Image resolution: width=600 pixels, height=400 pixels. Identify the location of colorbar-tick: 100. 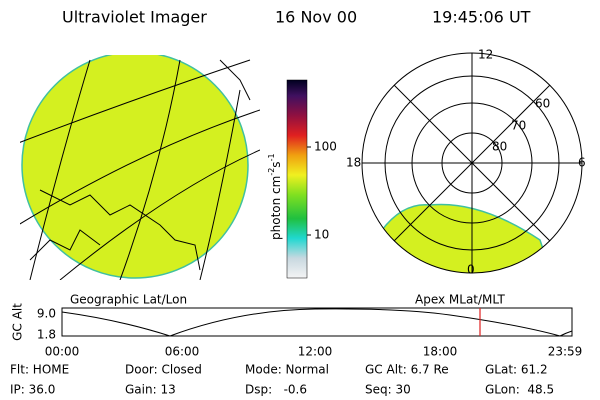
(325, 147).